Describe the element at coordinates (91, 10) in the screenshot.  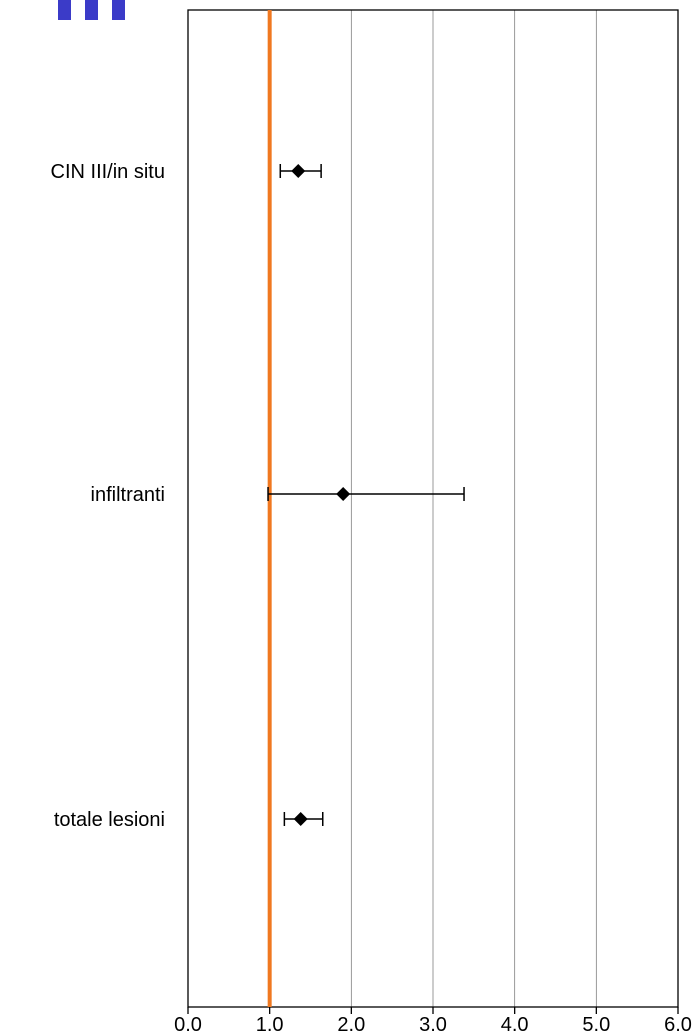
I see `logo-fragment` at that location.